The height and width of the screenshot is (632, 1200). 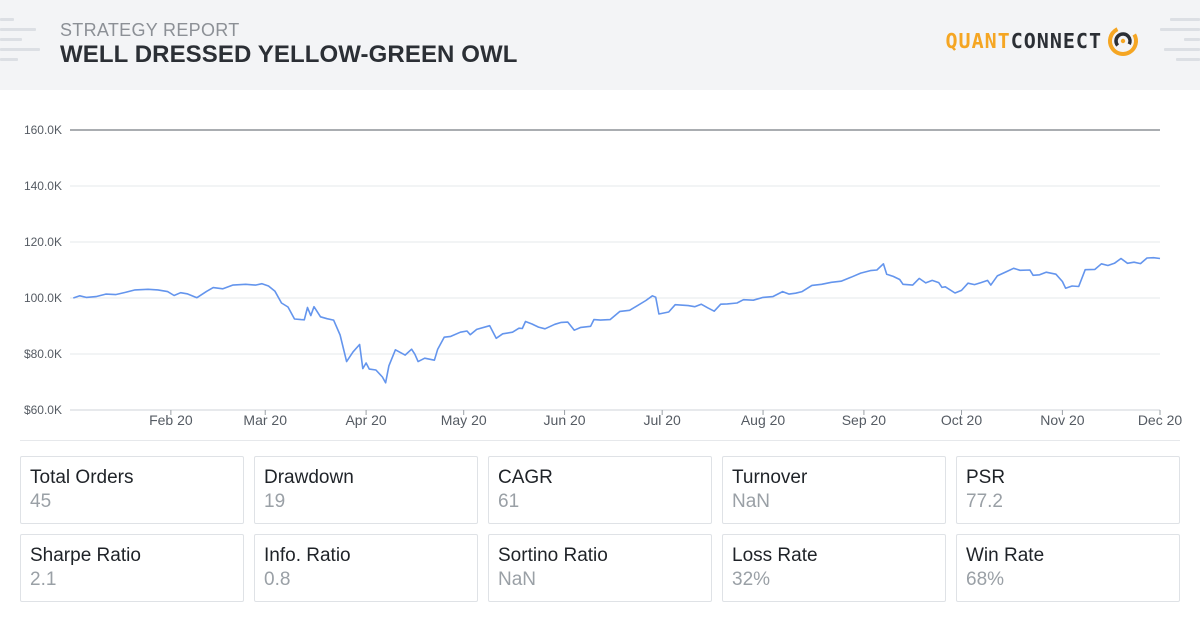 What do you see at coordinates (984, 501) in the screenshot?
I see `stat-value: 77.2` at bounding box center [984, 501].